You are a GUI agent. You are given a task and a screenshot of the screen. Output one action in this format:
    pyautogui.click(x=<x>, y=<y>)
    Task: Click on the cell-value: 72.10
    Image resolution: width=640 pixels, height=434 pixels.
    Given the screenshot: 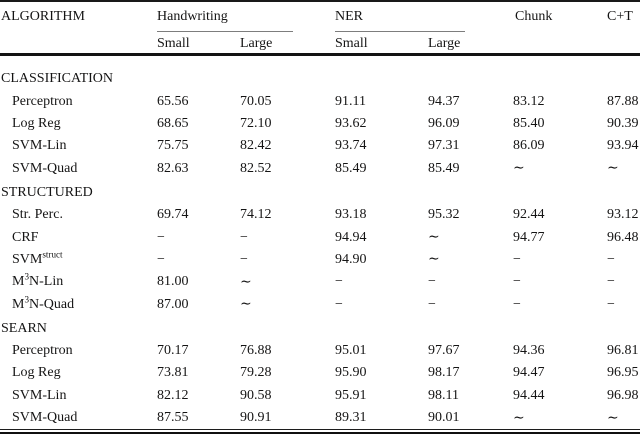 What is the action you would take?
    pyautogui.click(x=256, y=123)
    